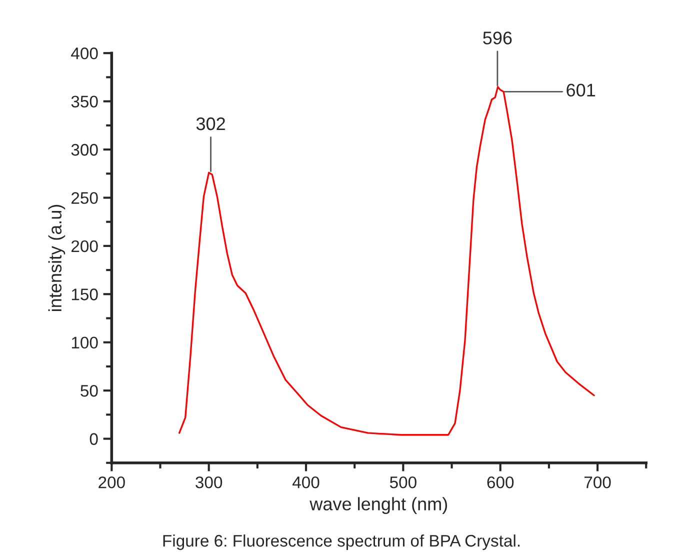  I want to click on annotation: 302, so click(210, 123).